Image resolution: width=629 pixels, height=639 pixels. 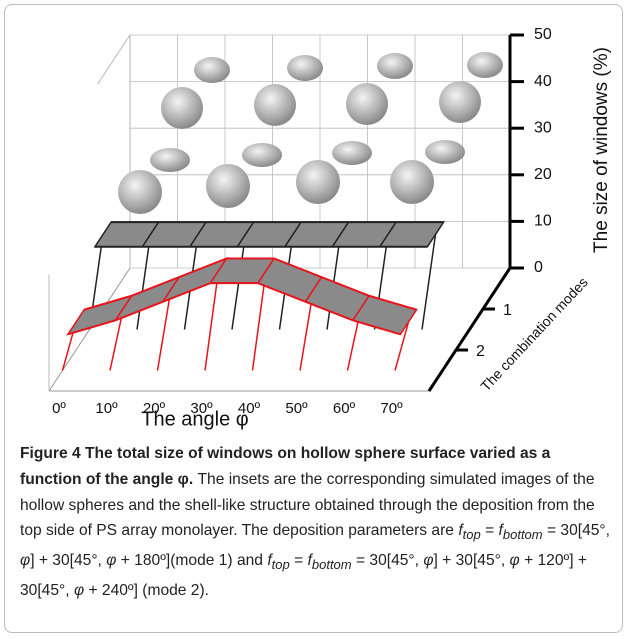 I want to click on x-tick-label: 50º, so click(x=296, y=408).